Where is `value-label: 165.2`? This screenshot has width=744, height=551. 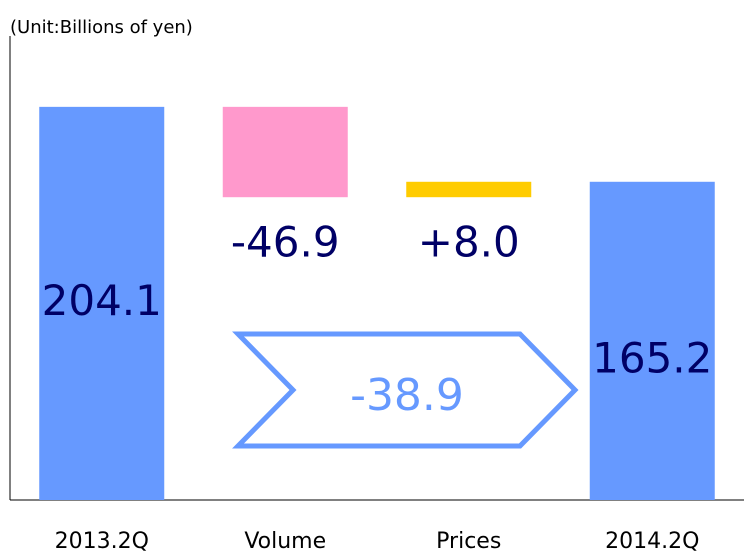 value-label: 165.2 is located at coordinates (652, 357).